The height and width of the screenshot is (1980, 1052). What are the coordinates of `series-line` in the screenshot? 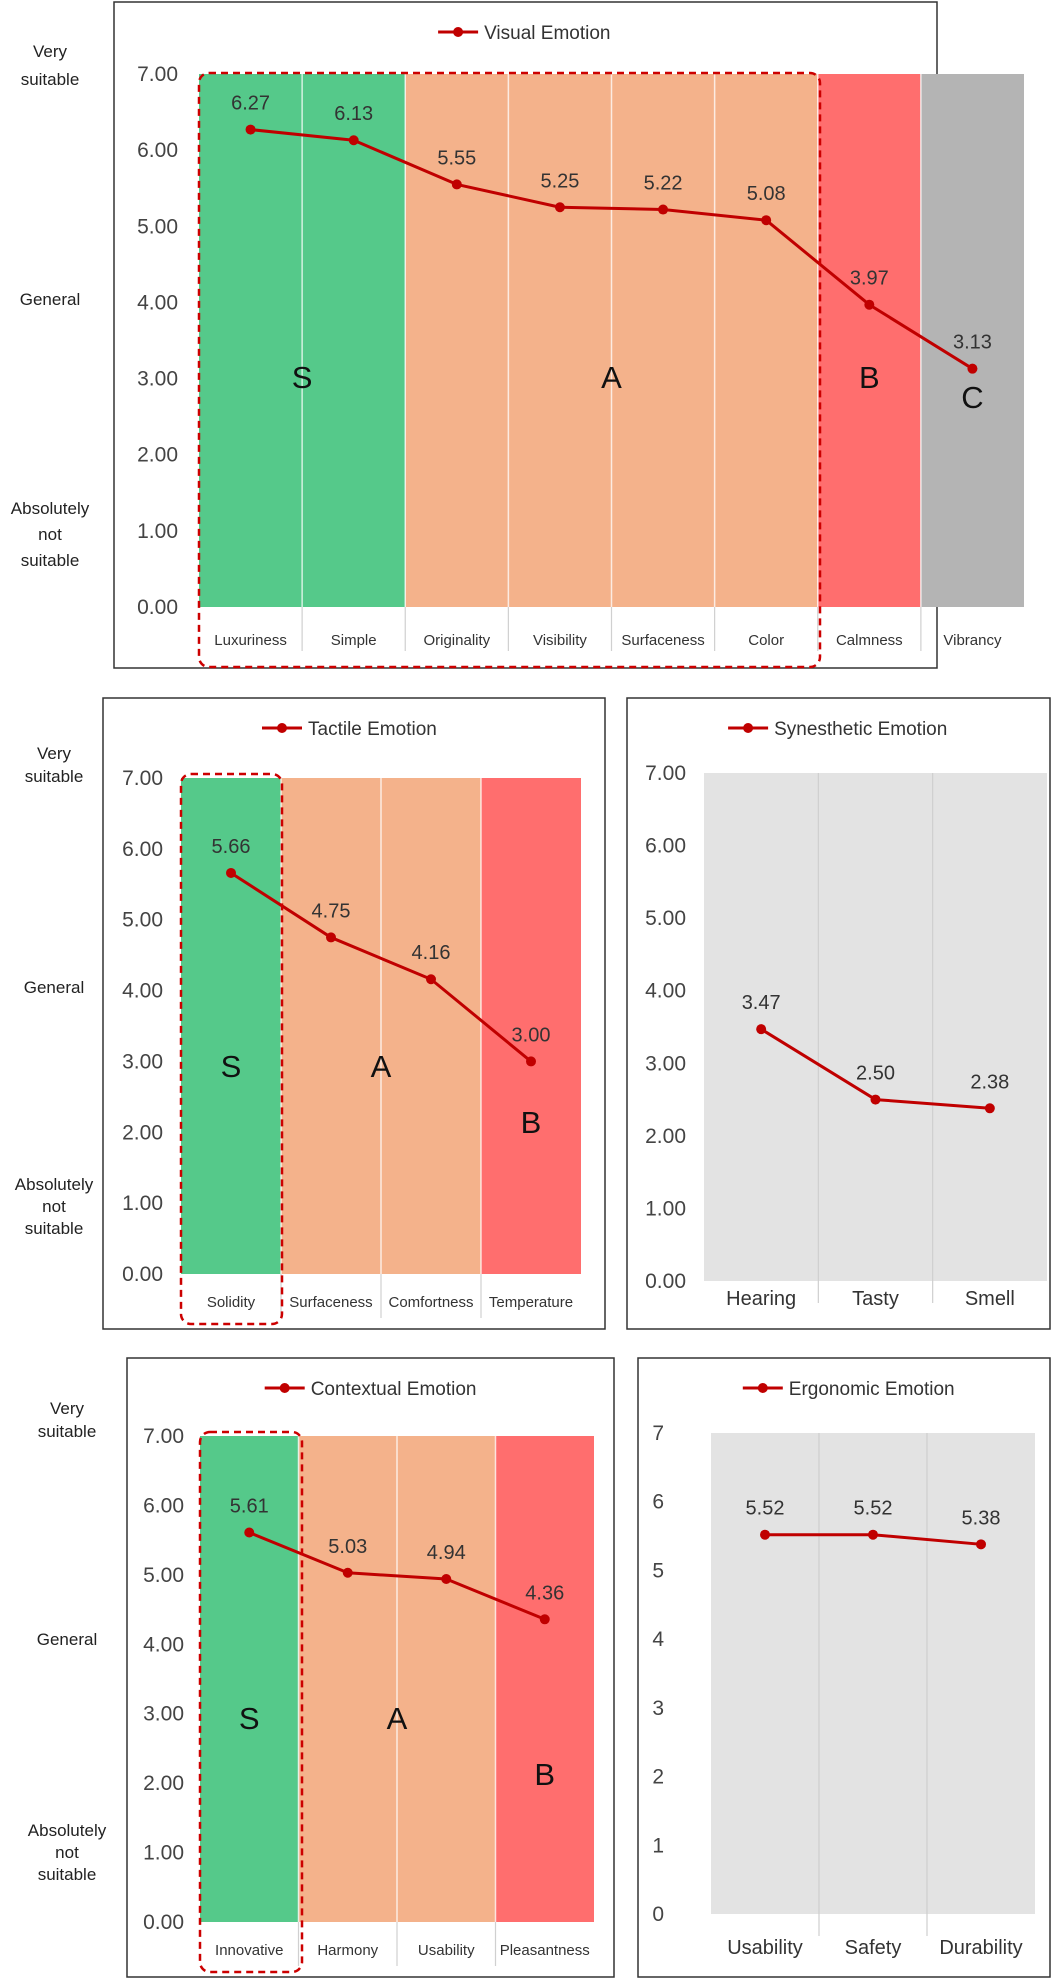 It's located at (612, 249).